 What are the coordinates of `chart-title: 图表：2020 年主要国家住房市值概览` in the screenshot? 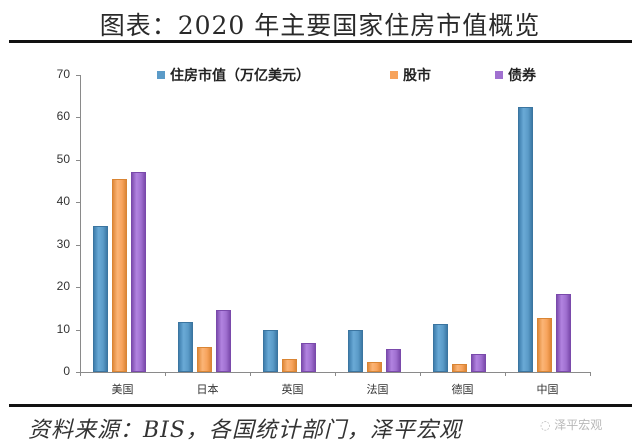 It's located at (320, 25).